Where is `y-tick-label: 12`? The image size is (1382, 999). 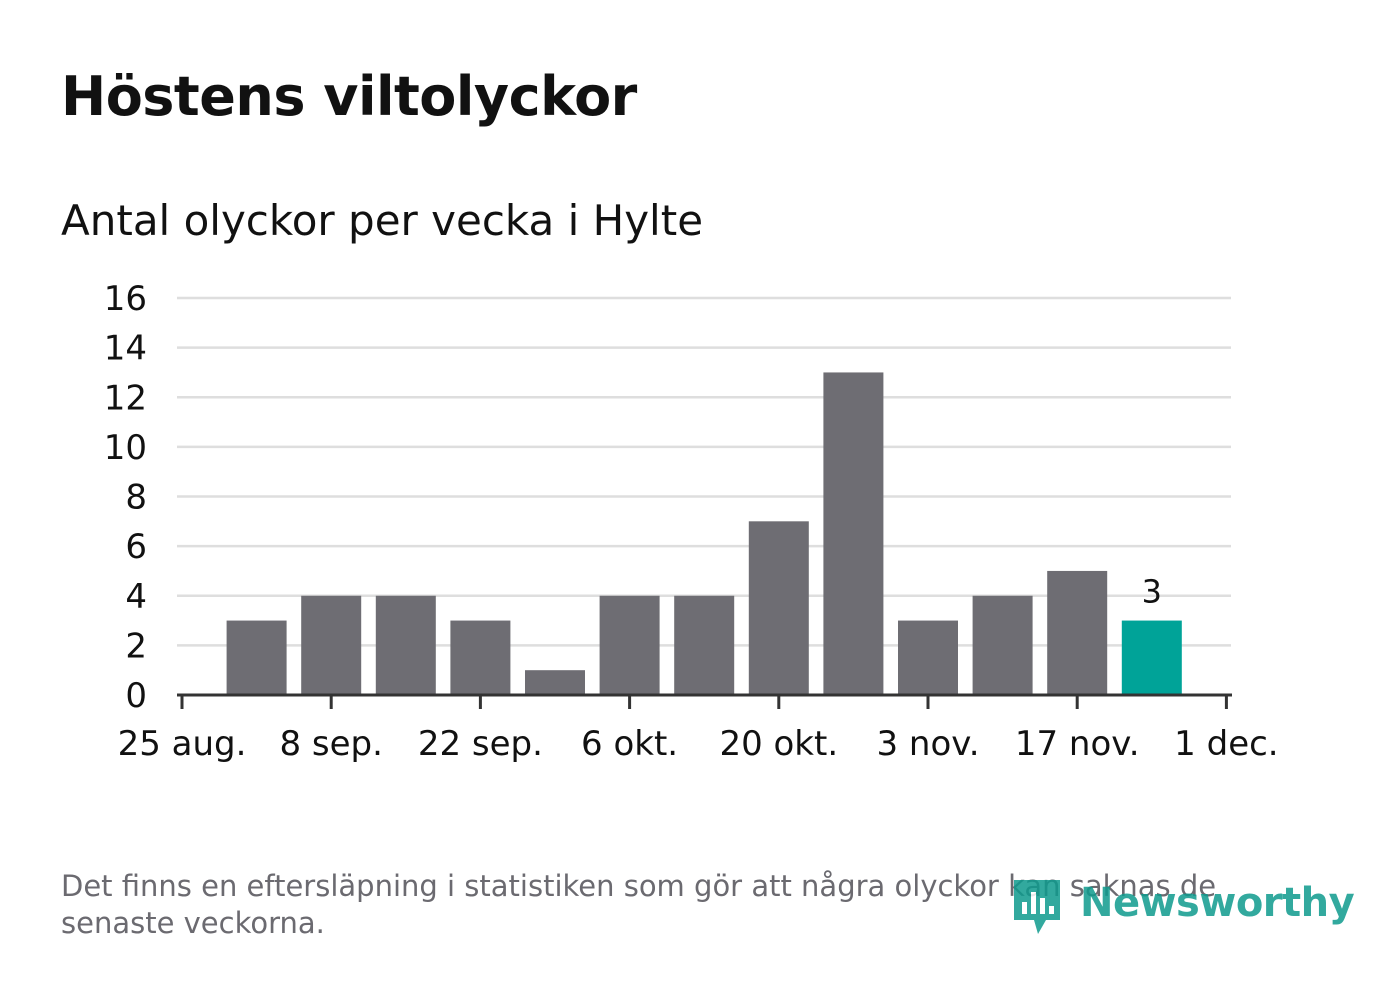 y-tick-label: 12 is located at coordinates (125, 398).